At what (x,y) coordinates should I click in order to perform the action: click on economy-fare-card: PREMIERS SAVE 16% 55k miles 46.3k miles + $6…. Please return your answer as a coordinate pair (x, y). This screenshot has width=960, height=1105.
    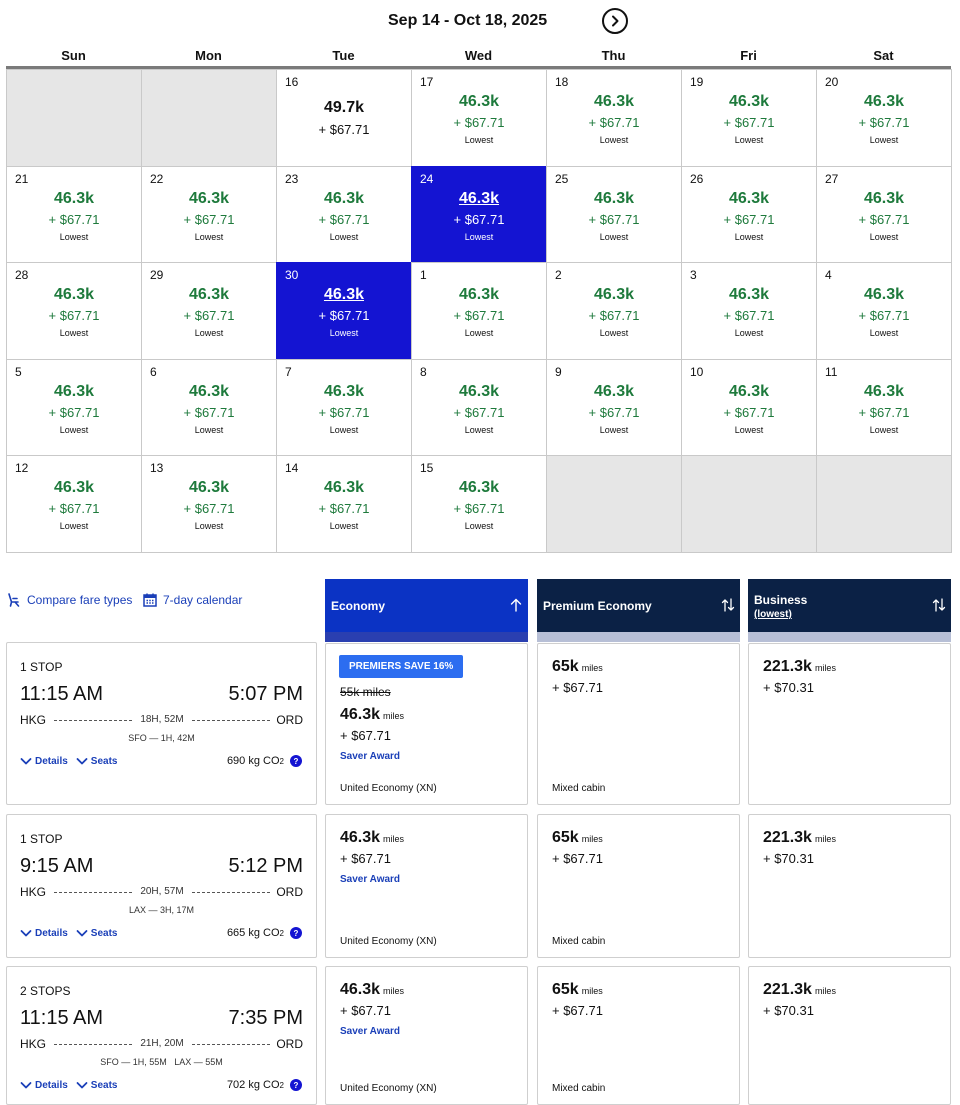
    Looking at the image, I should click on (426, 724).